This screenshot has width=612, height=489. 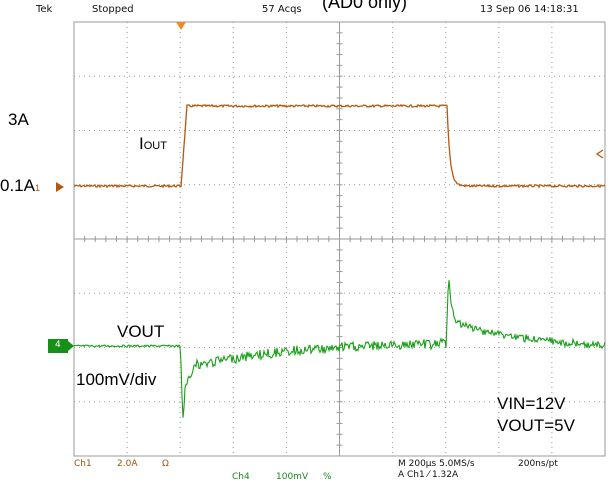 What do you see at coordinates (536, 425) in the screenshot?
I see `vout-condition-label: VOUT=5V` at bounding box center [536, 425].